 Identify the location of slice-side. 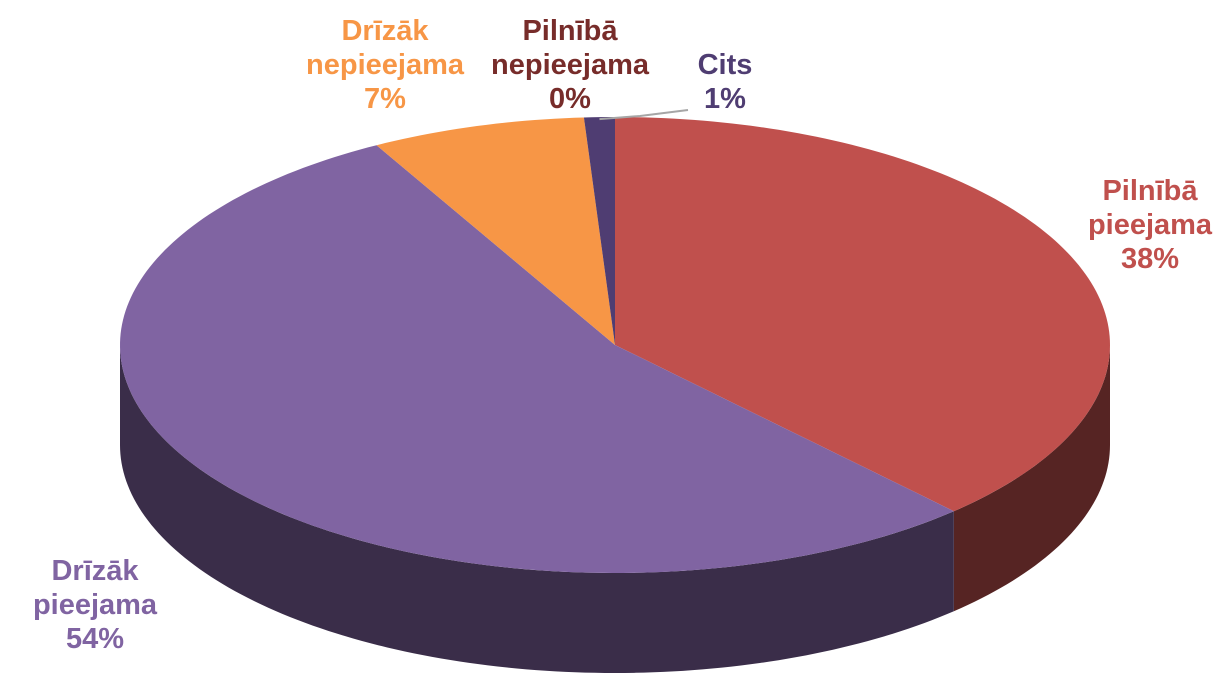
(1031, 478).